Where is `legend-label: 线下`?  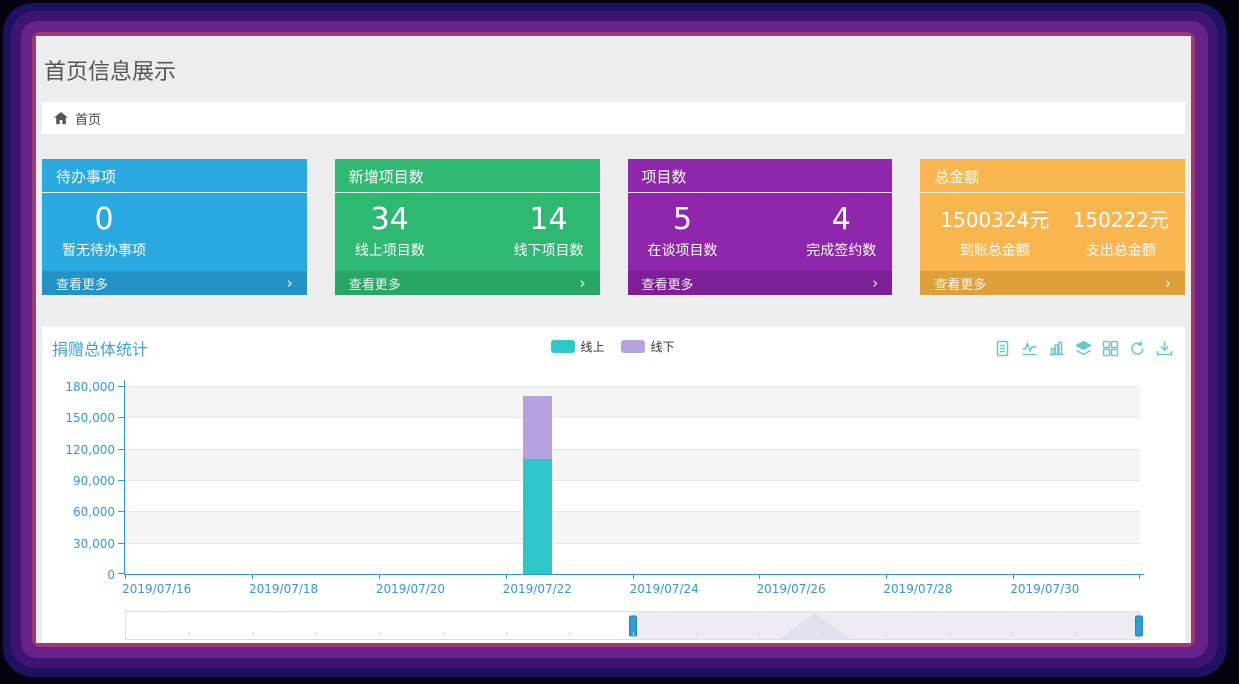 legend-label: 线下 is located at coordinates (662, 347).